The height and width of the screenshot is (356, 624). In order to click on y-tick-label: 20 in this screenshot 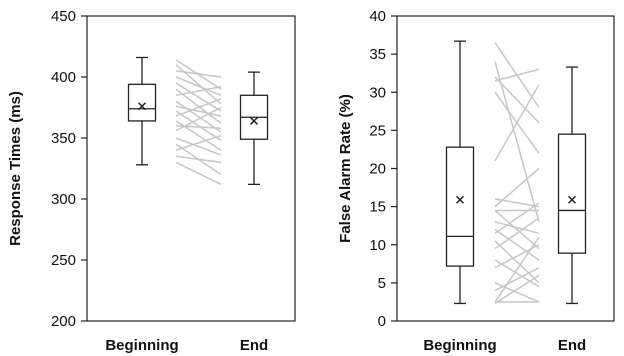, I will do `click(377, 169)`.